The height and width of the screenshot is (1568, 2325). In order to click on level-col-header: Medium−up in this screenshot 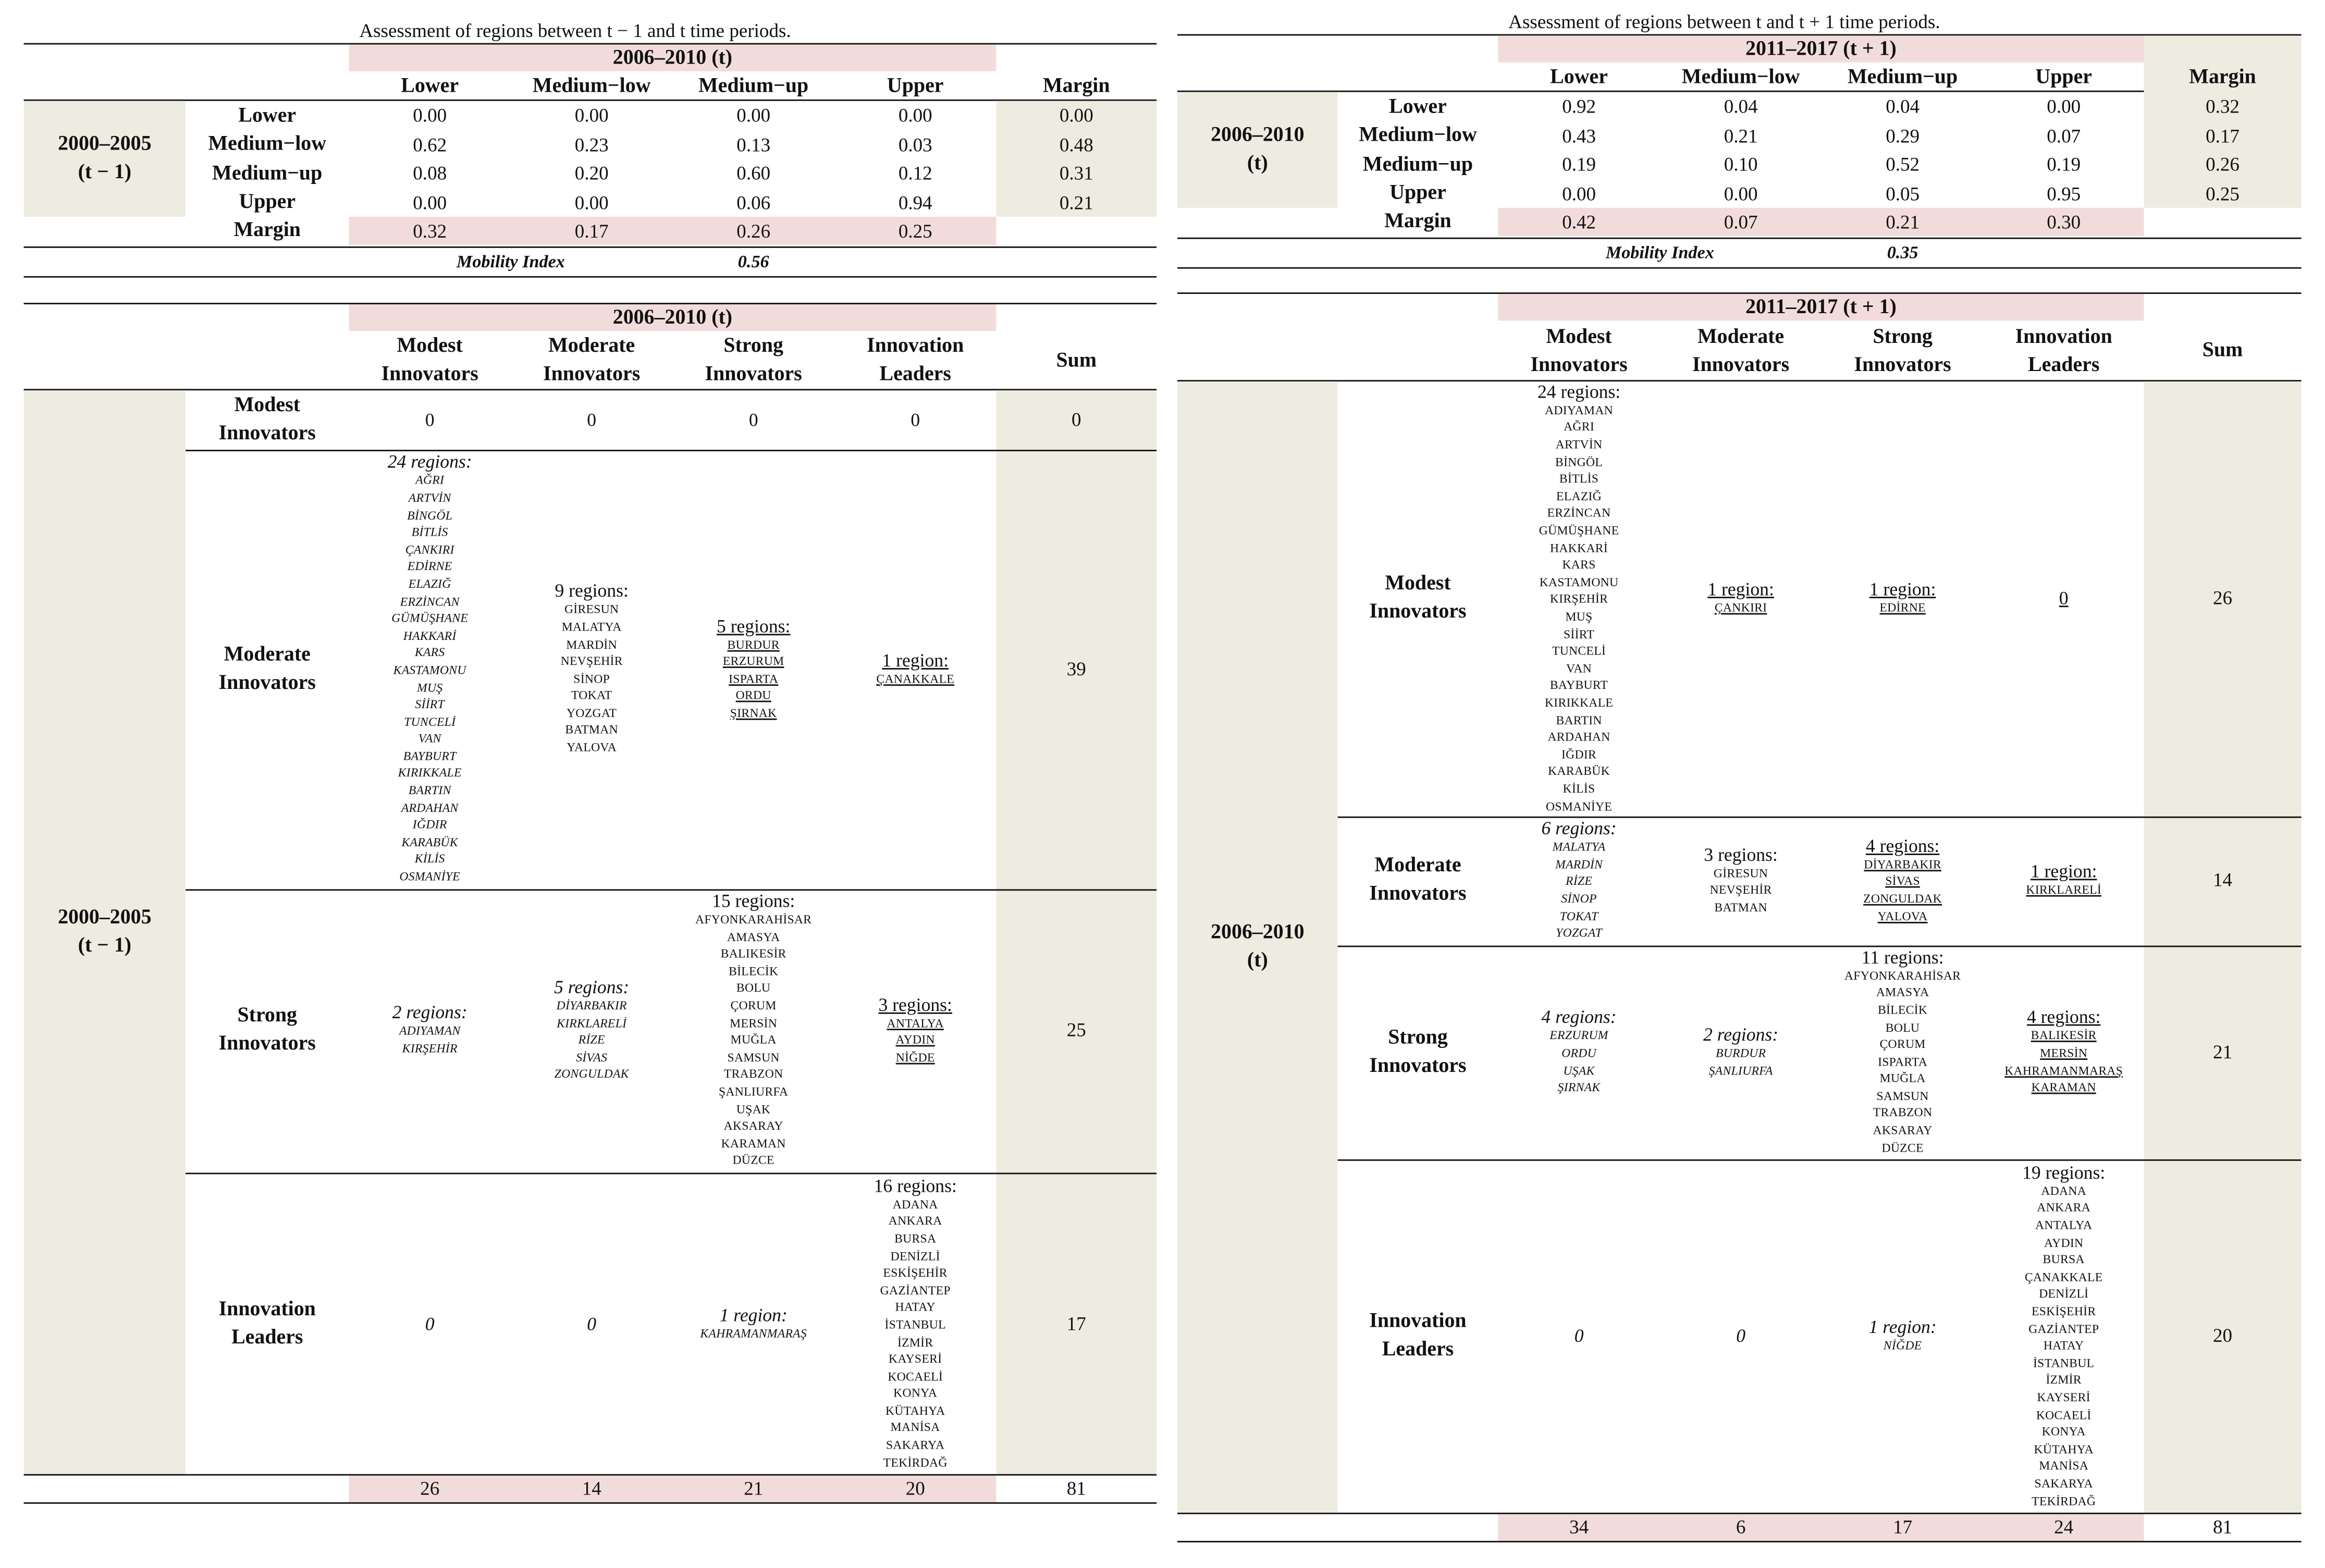, I will do `click(753, 87)`.